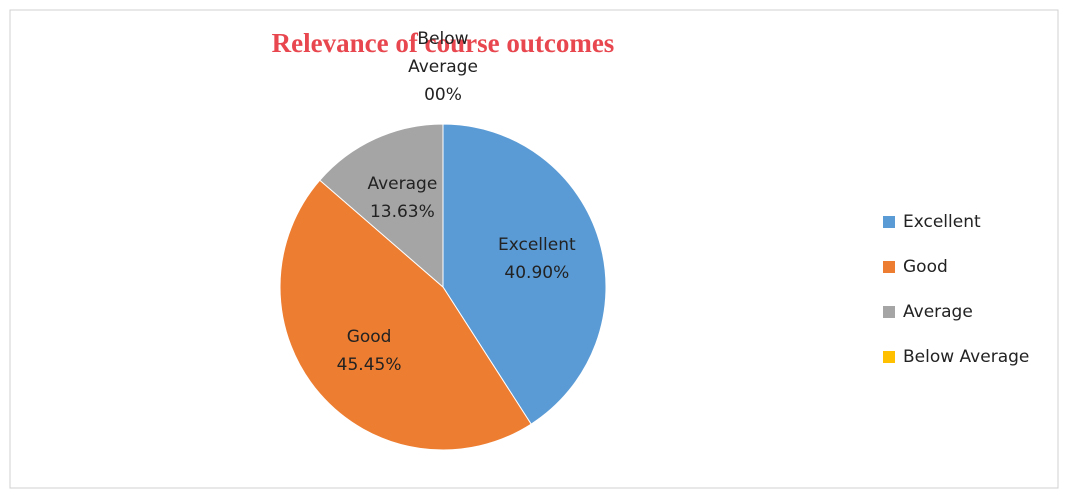 This screenshot has height=497, width=1067. What do you see at coordinates (443, 52) in the screenshot?
I see `slice-category: Below Average` at bounding box center [443, 52].